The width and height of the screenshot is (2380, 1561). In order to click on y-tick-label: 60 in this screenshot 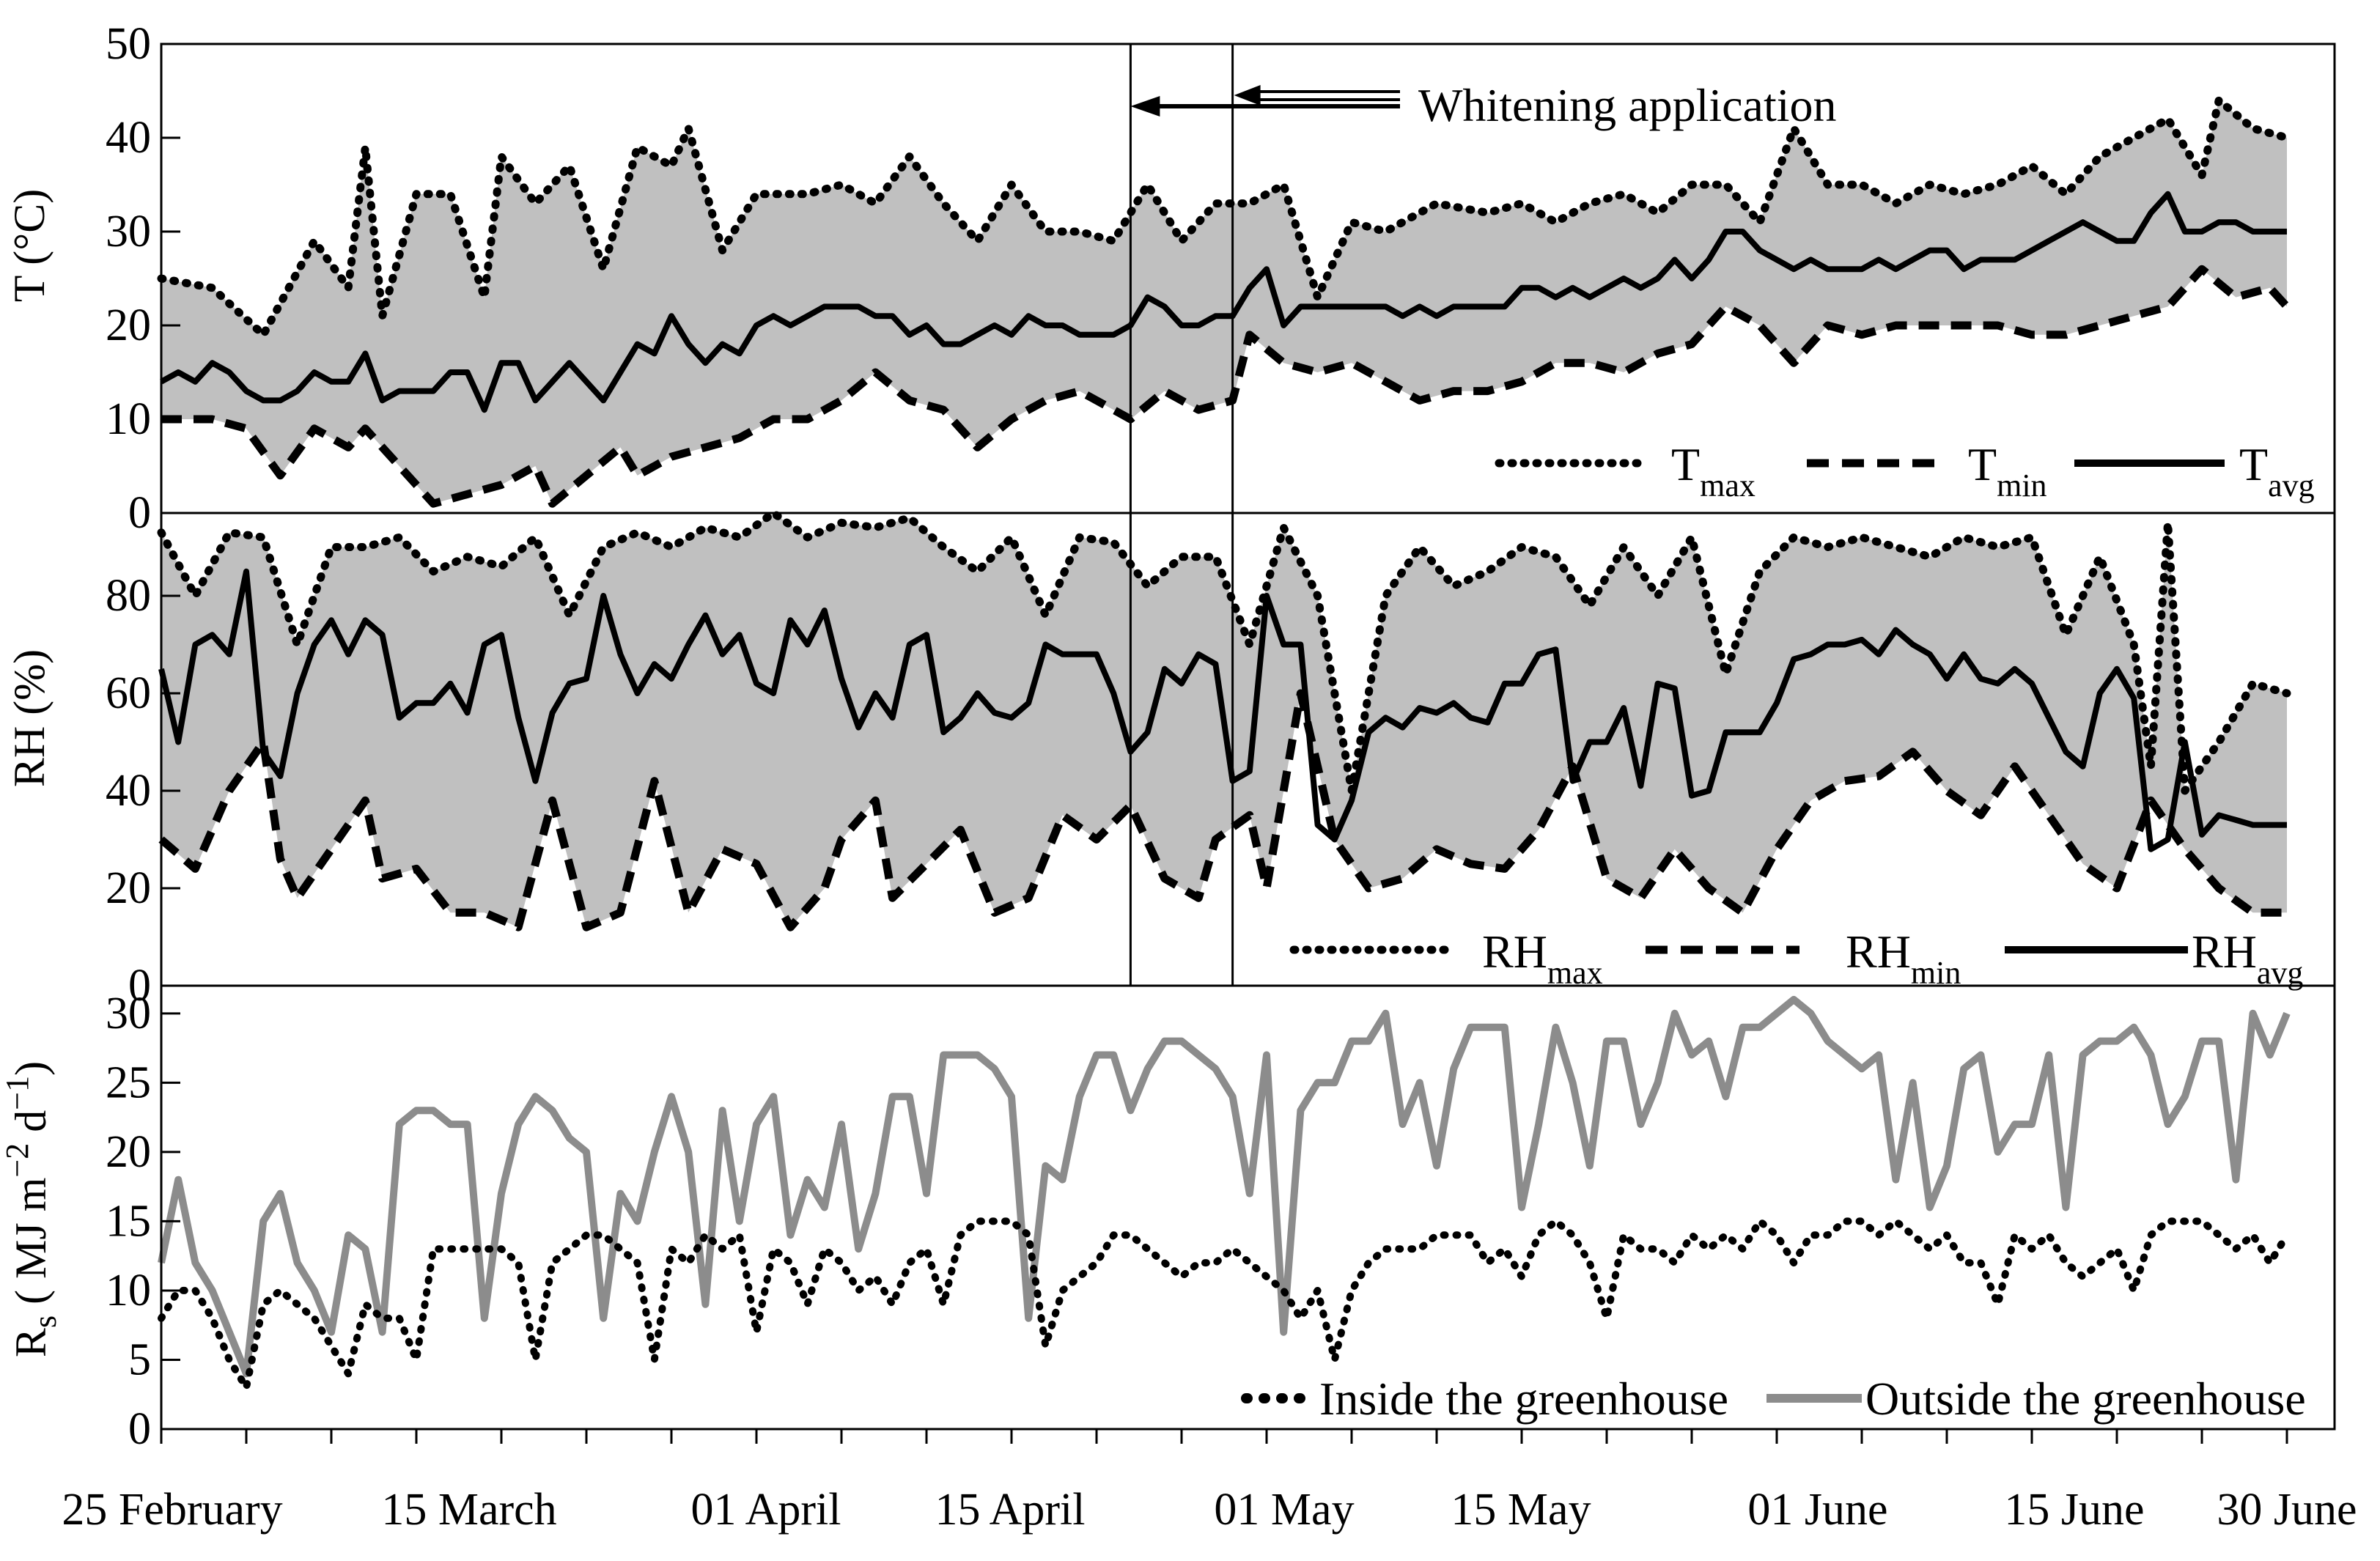, I will do `click(128, 693)`.